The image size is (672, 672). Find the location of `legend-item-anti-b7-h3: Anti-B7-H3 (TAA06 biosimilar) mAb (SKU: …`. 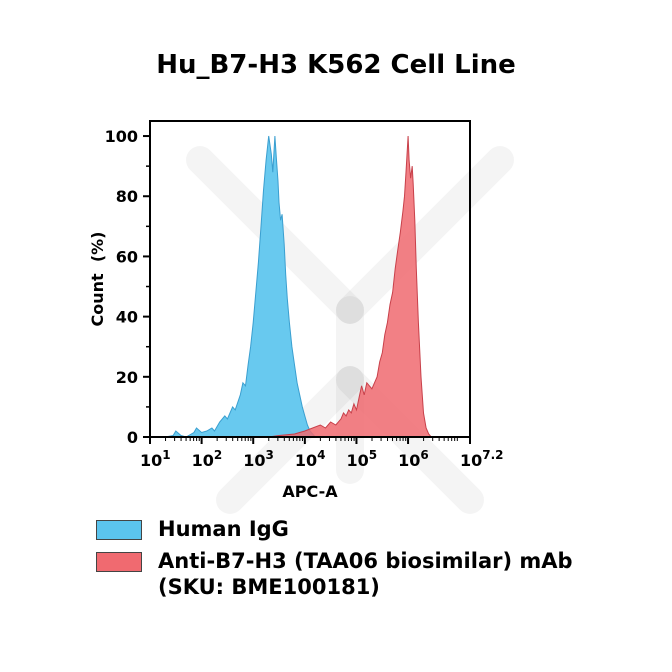

legend-item-anti-b7-h3: Anti-B7-H3 (TAA06 biosimilar) mAb (SKU: … is located at coordinates (376, 574).